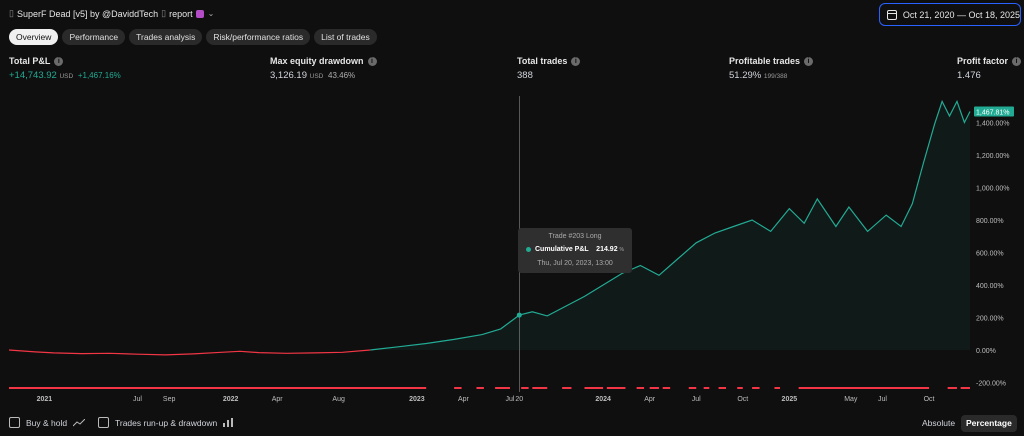 The height and width of the screenshot is (436, 1024). What do you see at coordinates (992, 189) in the screenshot?
I see `y-tick-label: 1,000.00%` at bounding box center [992, 189].